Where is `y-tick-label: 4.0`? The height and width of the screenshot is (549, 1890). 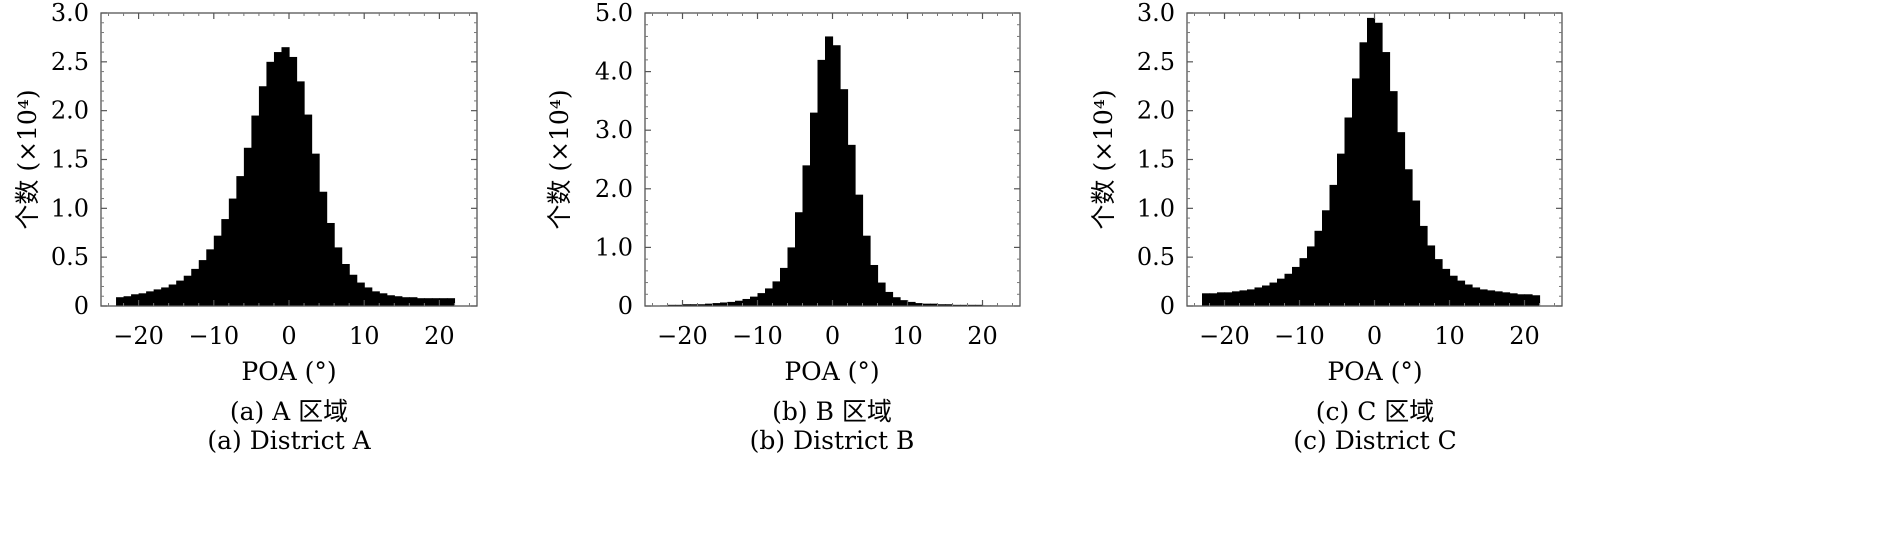
y-tick-label: 4.0 is located at coordinates (614, 72).